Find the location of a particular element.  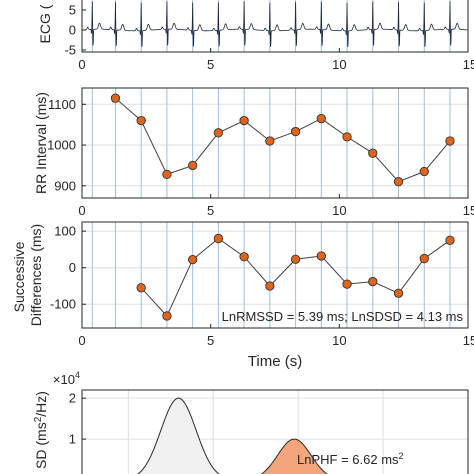

y-tick-label: 5 is located at coordinates (72, 10).